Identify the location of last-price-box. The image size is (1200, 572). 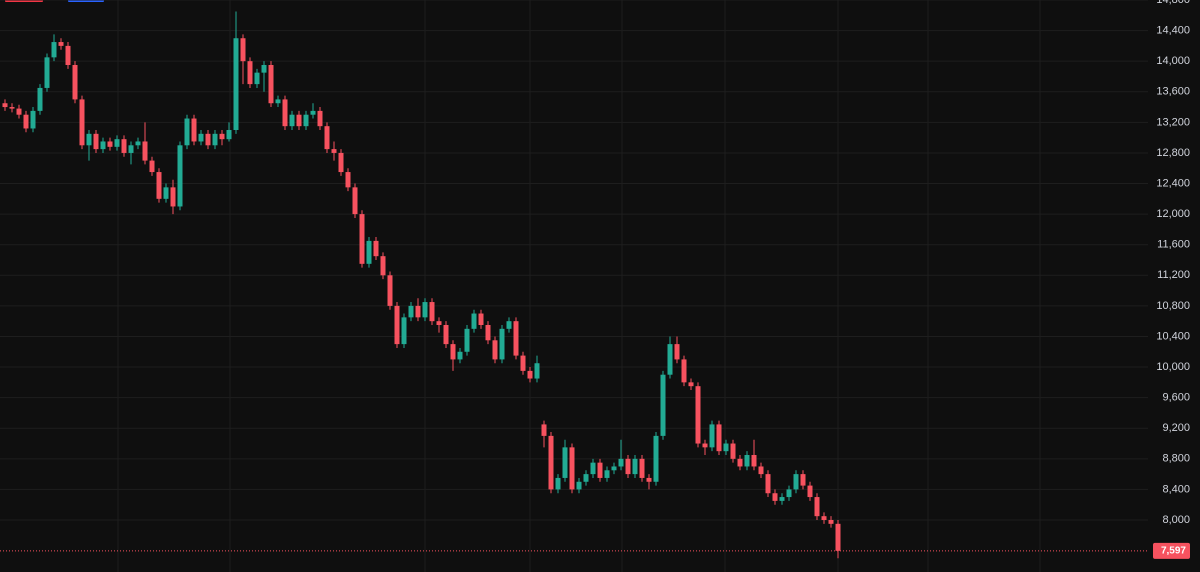
(1171, 550).